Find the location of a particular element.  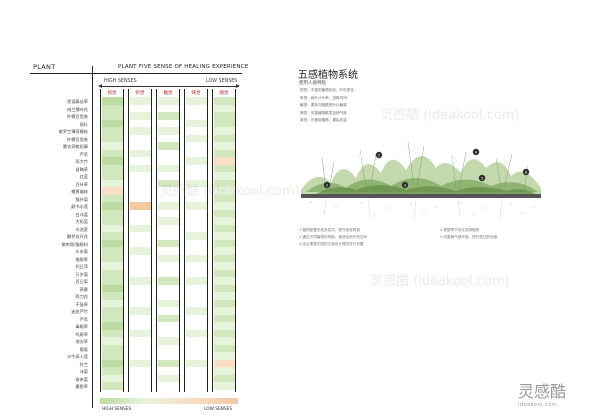

sense-header: 味觉 is located at coordinates (196, 93).